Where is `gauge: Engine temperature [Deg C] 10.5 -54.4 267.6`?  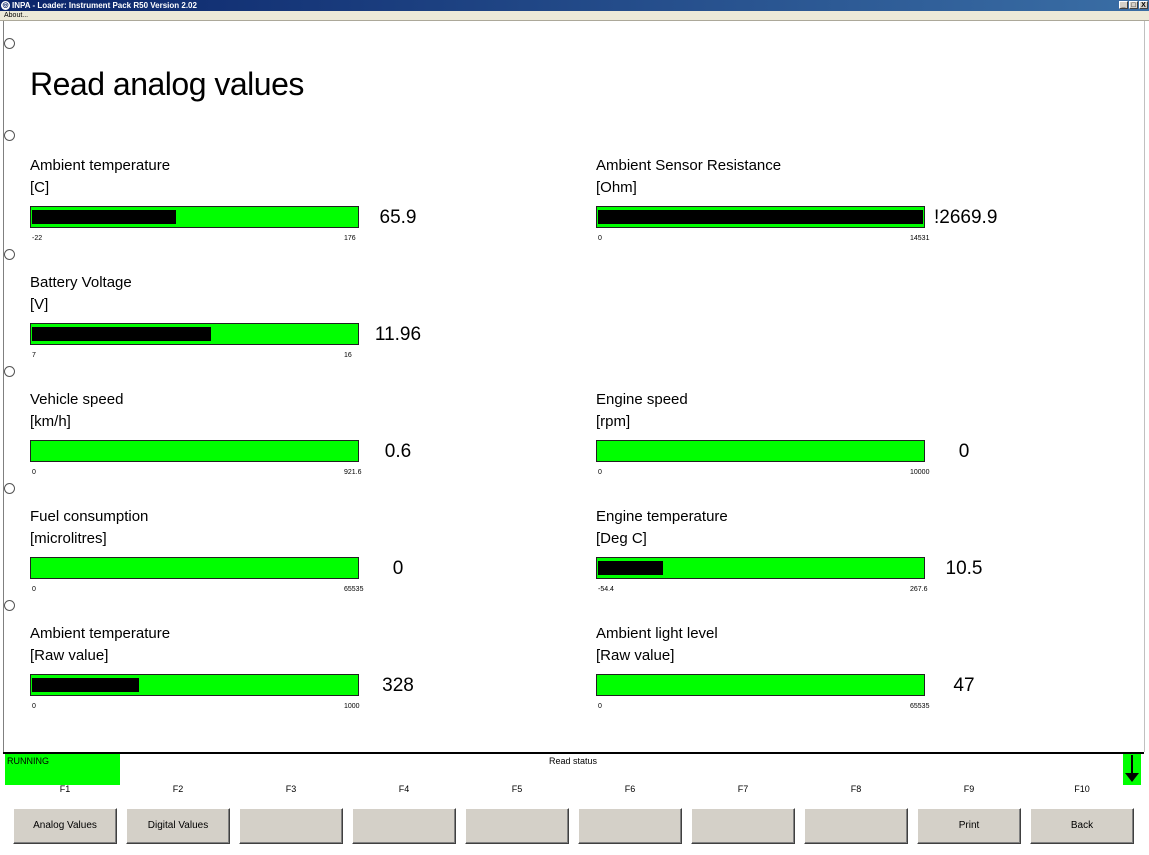 gauge: Engine temperature [Deg C] 10.5 -54.4 267.6 is located at coordinates (796, 563).